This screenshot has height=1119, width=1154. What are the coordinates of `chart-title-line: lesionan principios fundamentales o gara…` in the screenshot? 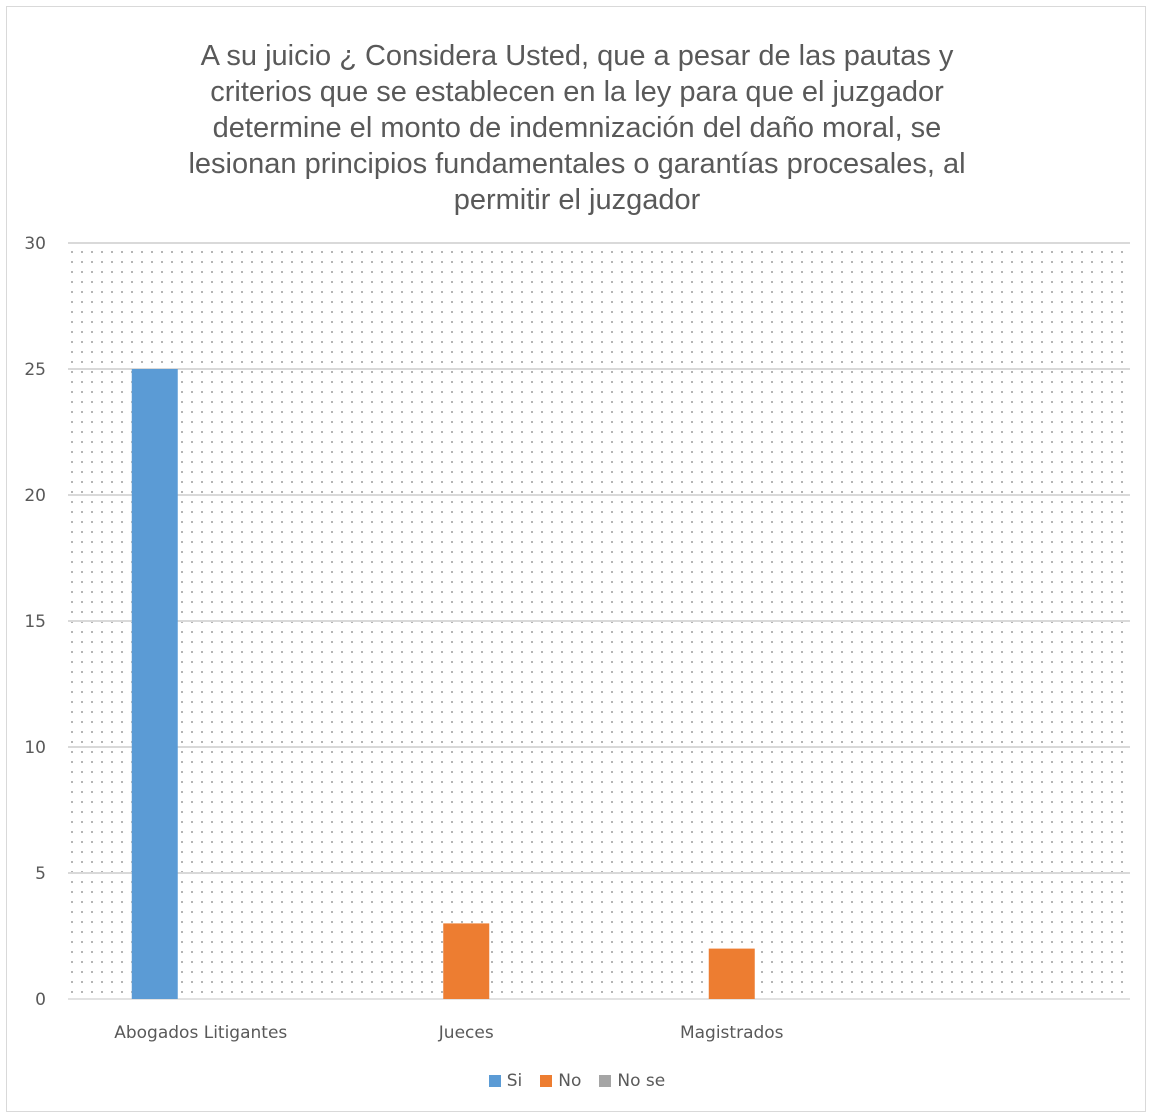 It's located at (577, 164).